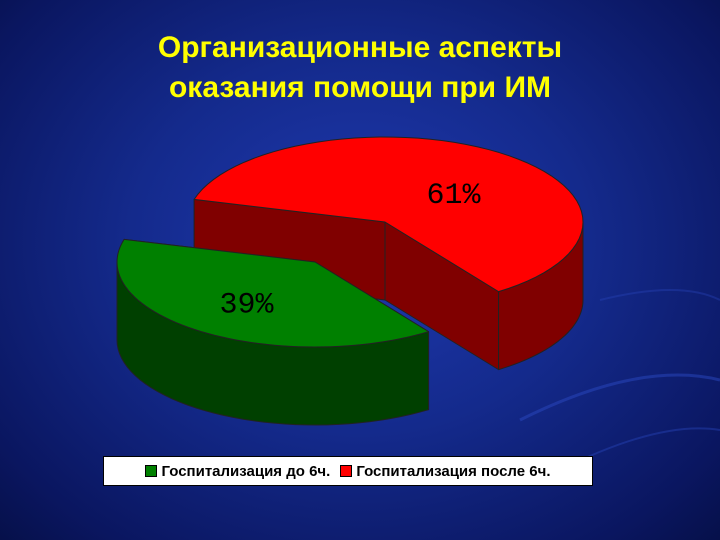 The width and height of the screenshot is (720, 540). What do you see at coordinates (453, 471) in the screenshot?
I see `legend-label: Госпитализация после 6ч.` at bounding box center [453, 471].